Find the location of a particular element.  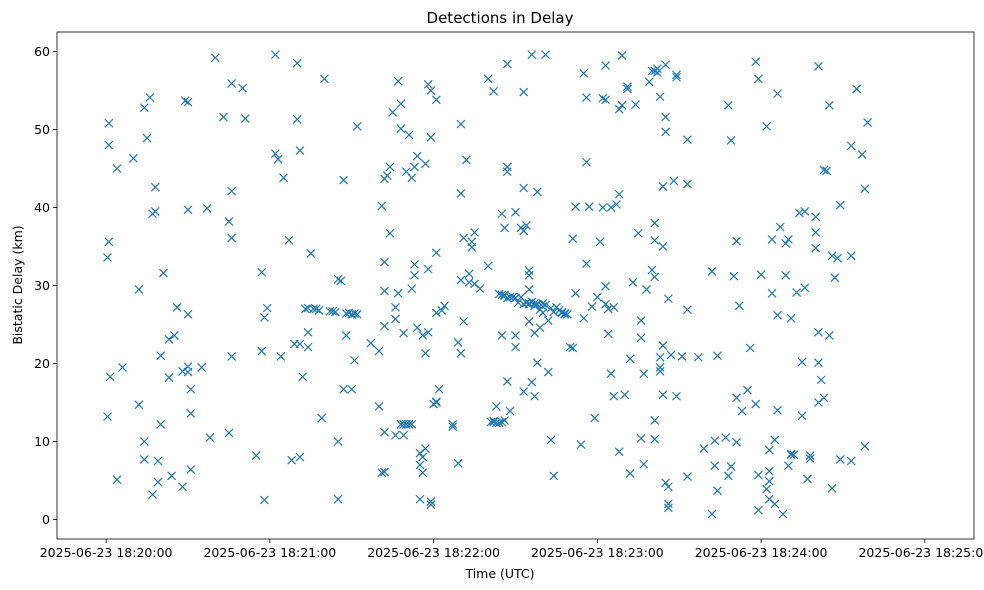

x-tick-label: 2025-06-23 18:25:00 is located at coordinates (921, 552).